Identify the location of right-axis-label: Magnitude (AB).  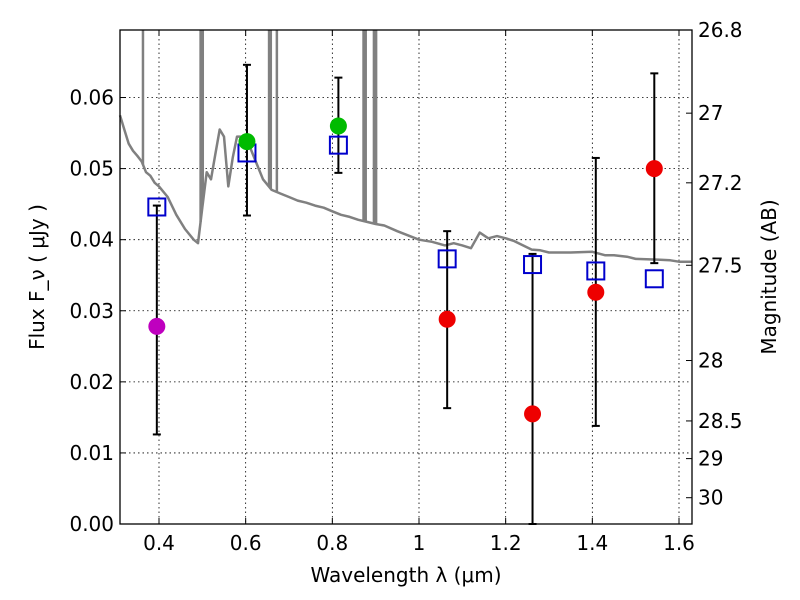
(769, 276).